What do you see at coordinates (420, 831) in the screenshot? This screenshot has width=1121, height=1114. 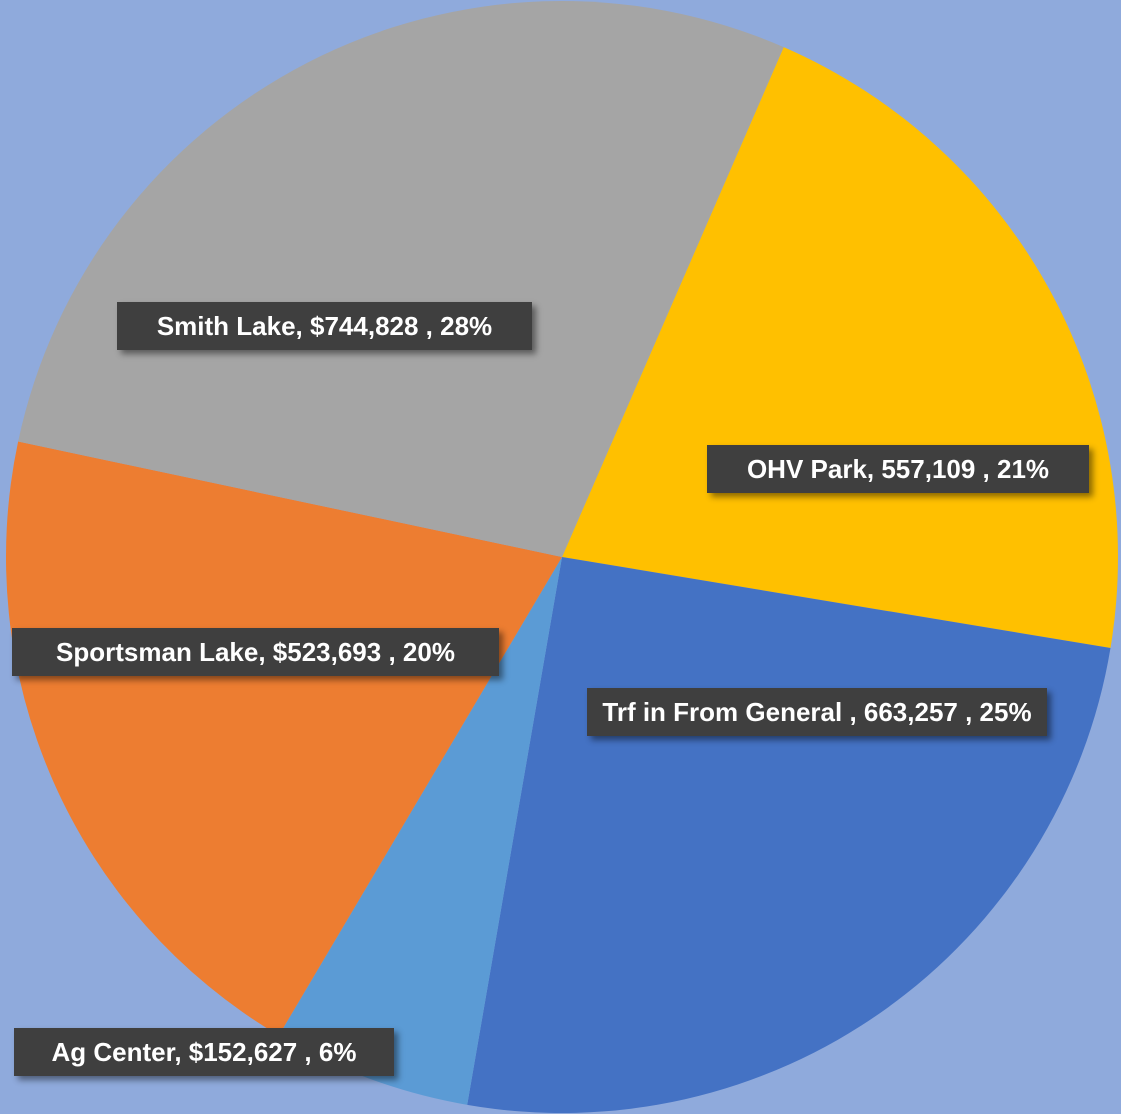 I see `slice: Ag Center` at bounding box center [420, 831].